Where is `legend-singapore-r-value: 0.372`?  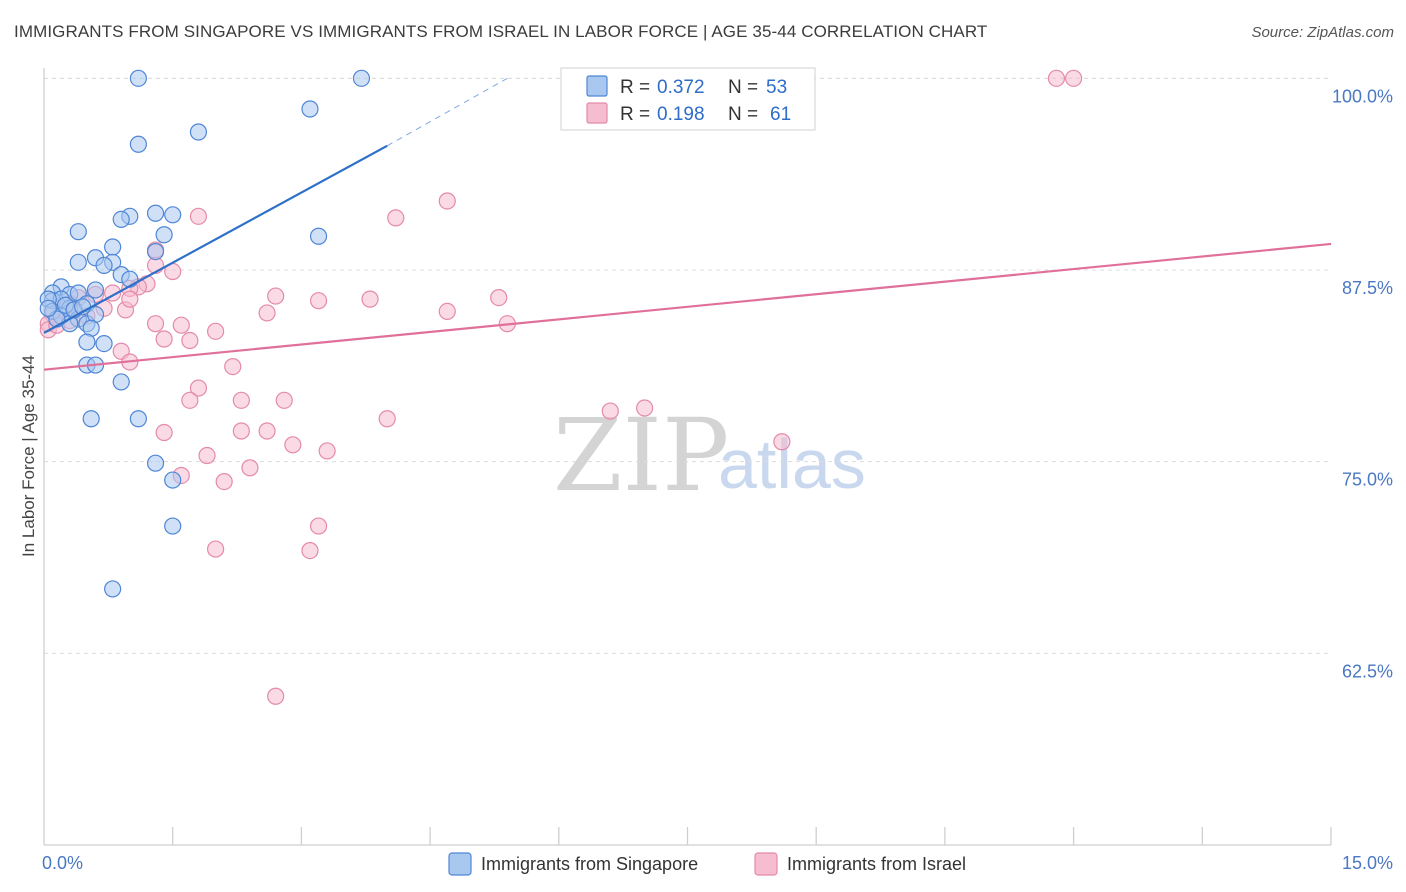 legend-singapore-r-value: 0.372 is located at coordinates (681, 87).